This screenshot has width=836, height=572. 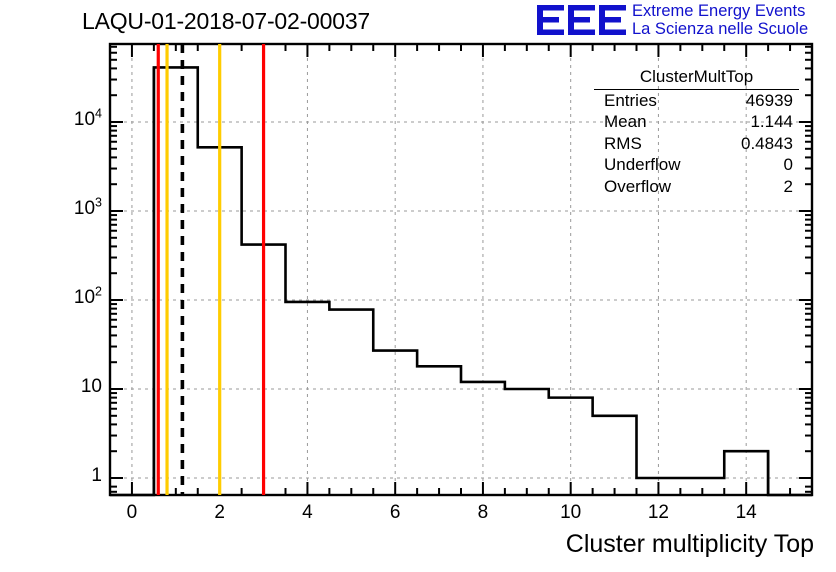 What do you see at coordinates (623, 143) in the screenshot?
I see `stats-row-key: RMS` at bounding box center [623, 143].